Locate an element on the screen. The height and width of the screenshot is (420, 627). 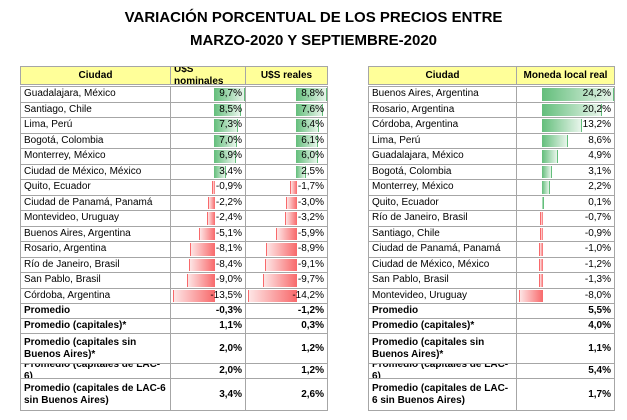
value-cell: 13,2% is located at coordinates (565, 125).